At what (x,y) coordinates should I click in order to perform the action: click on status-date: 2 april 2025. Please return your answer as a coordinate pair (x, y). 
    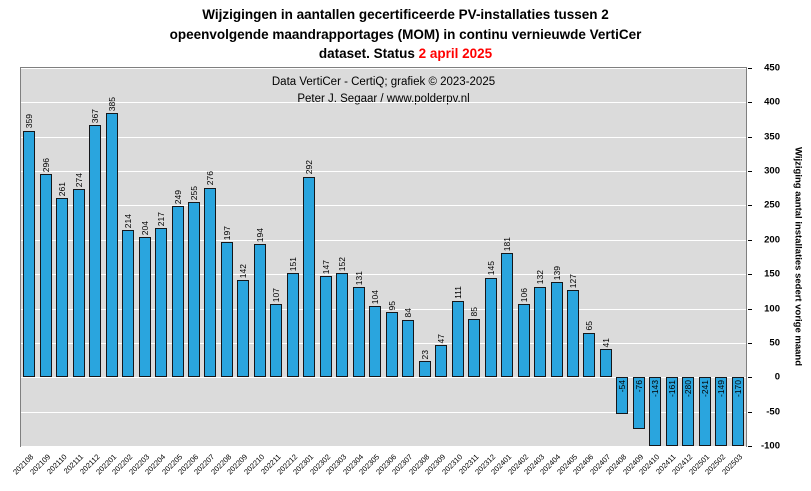
    Looking at the image, I should click on (455, 53).